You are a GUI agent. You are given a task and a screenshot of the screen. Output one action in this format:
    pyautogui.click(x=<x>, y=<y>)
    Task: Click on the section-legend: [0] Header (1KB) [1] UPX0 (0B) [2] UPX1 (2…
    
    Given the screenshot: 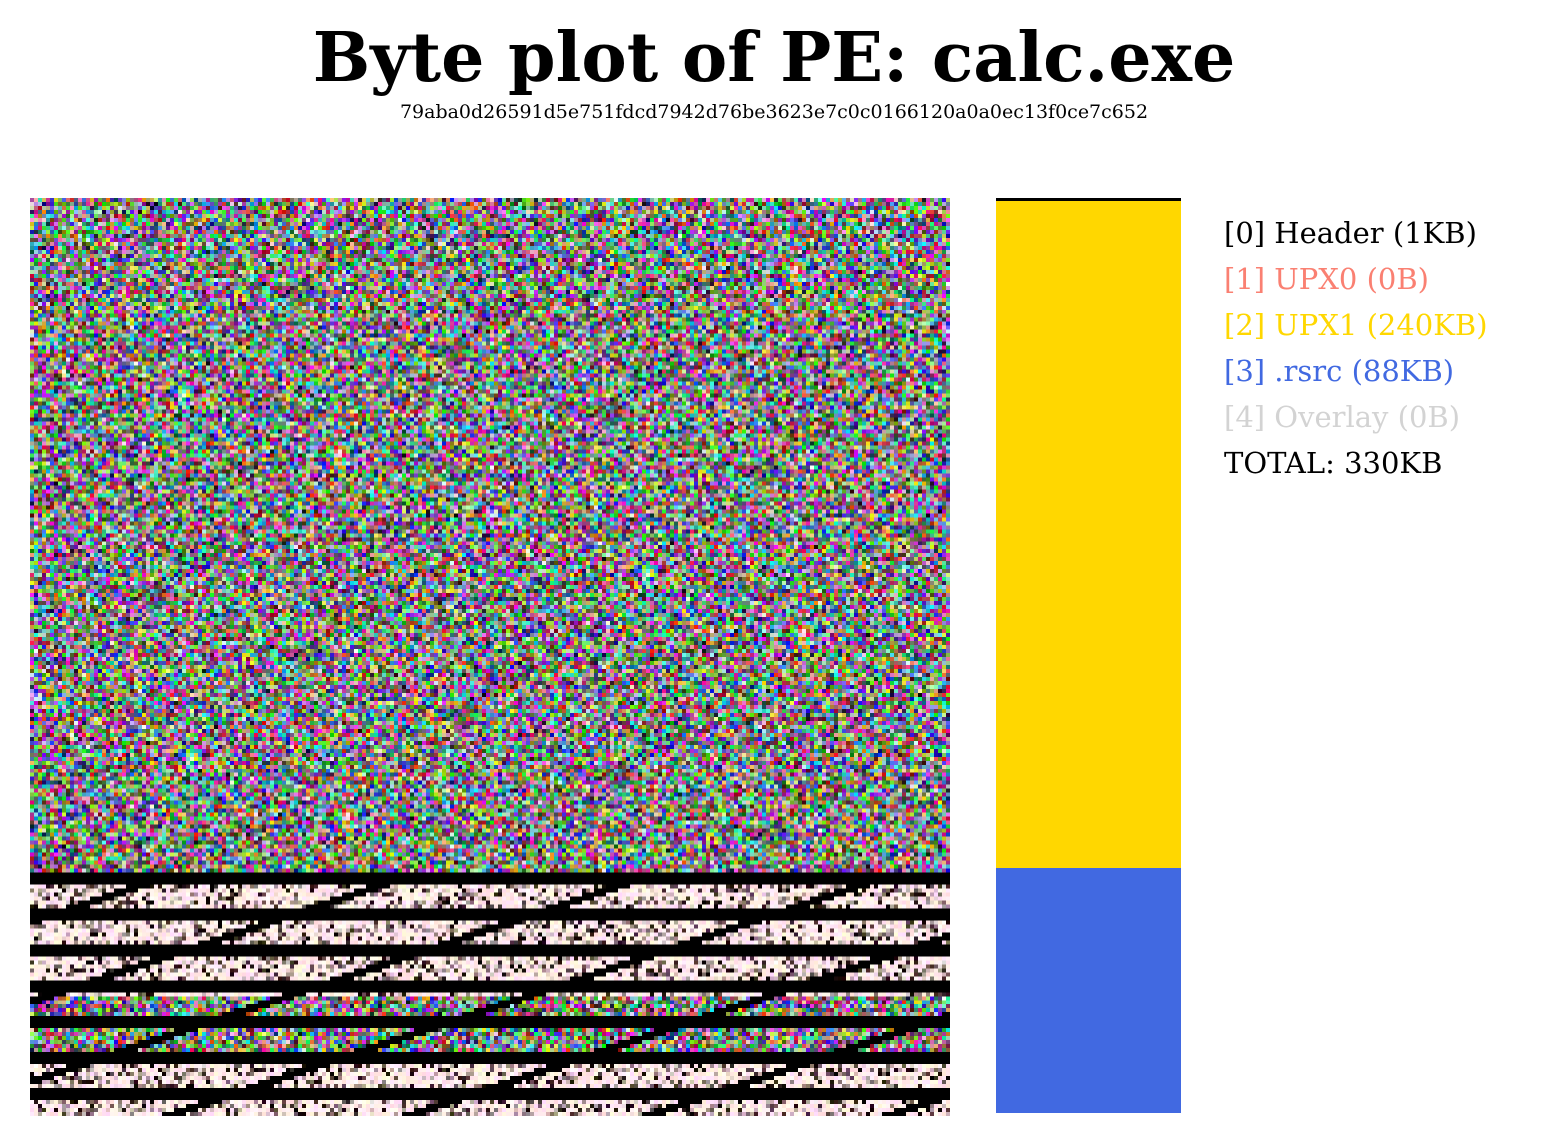 What is the action you would take?
    pyautogui.click(x=1384, y=348)
    